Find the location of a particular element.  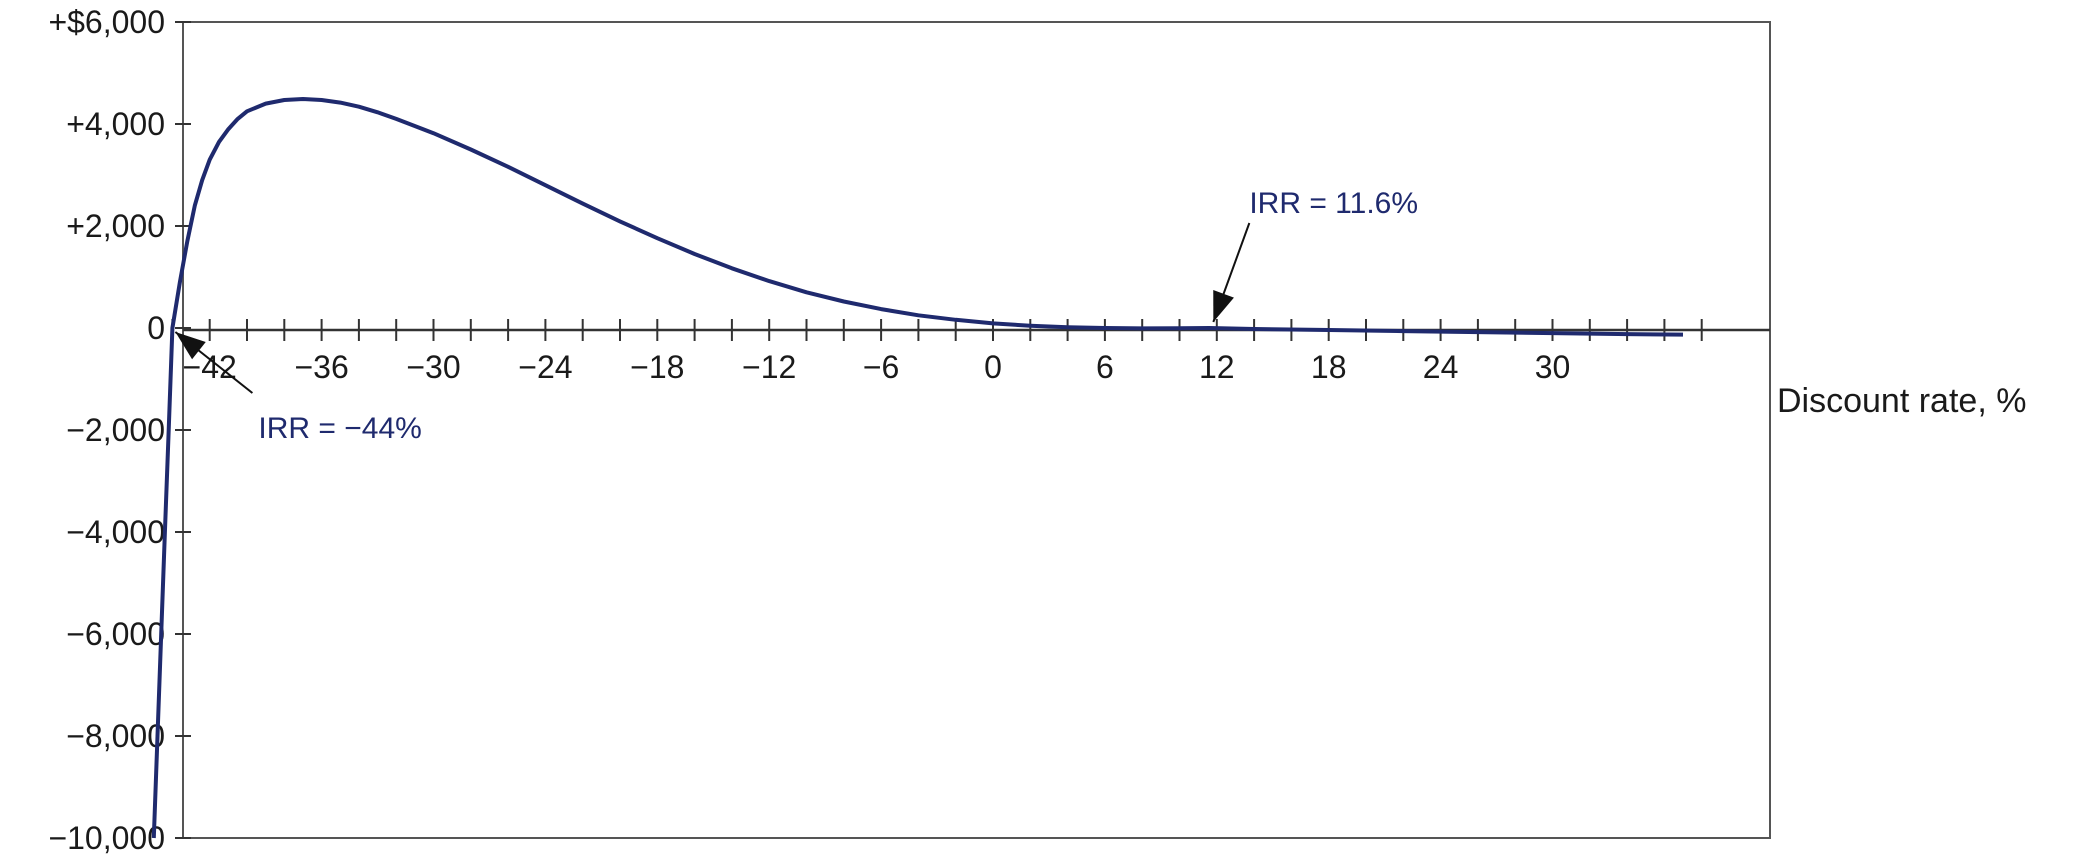

x-tick-label: −6 is located at coordinates (881, 367).